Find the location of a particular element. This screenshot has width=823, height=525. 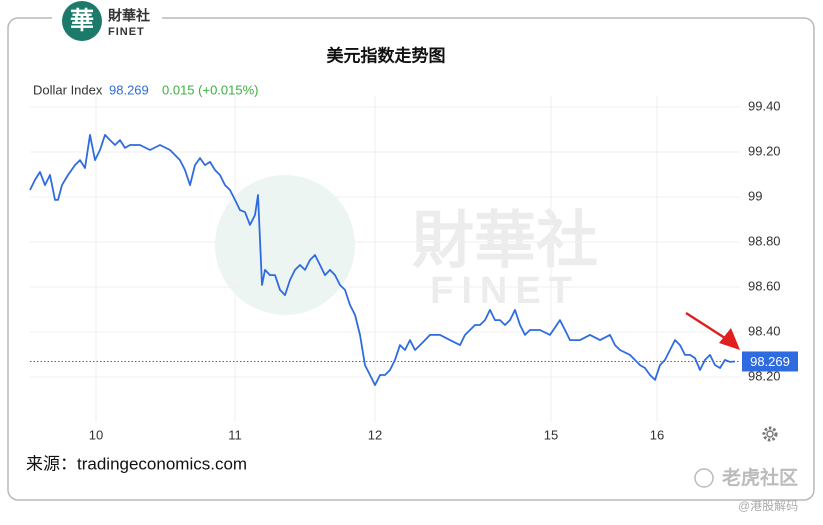

x-tick-label: 16 is located at coordinates (657, 434).